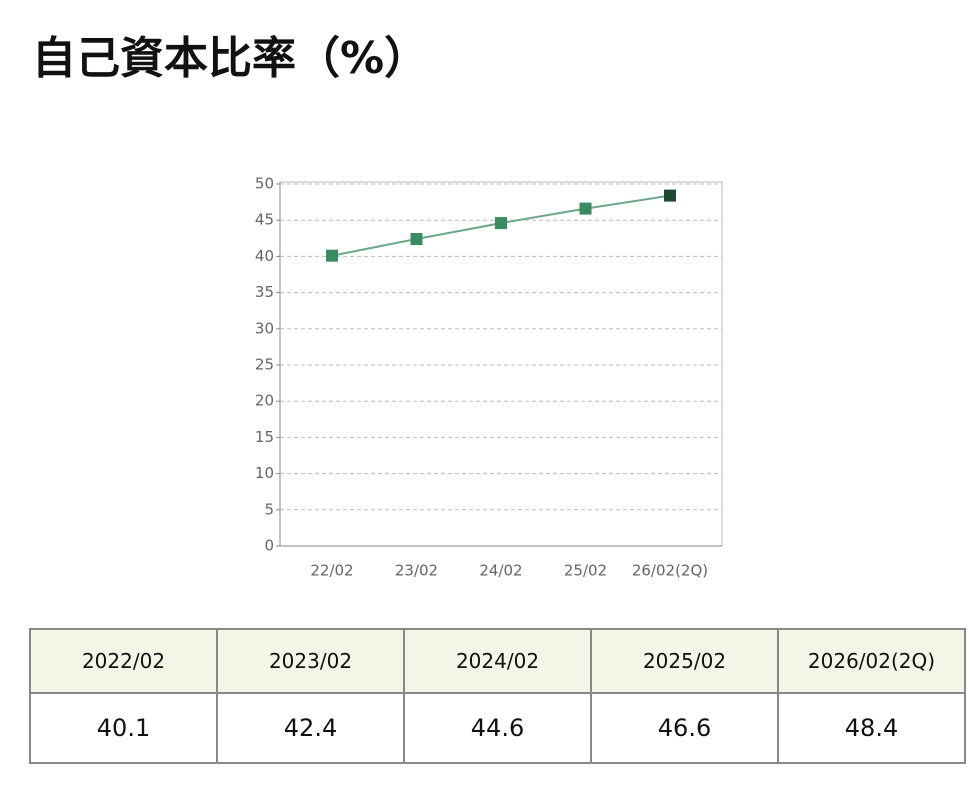 The image size is (980, 804). What do you see at coordinates (871, 728) in the screenshot?
I see `value-cell: 48.4` at bounding box center [871, 728].